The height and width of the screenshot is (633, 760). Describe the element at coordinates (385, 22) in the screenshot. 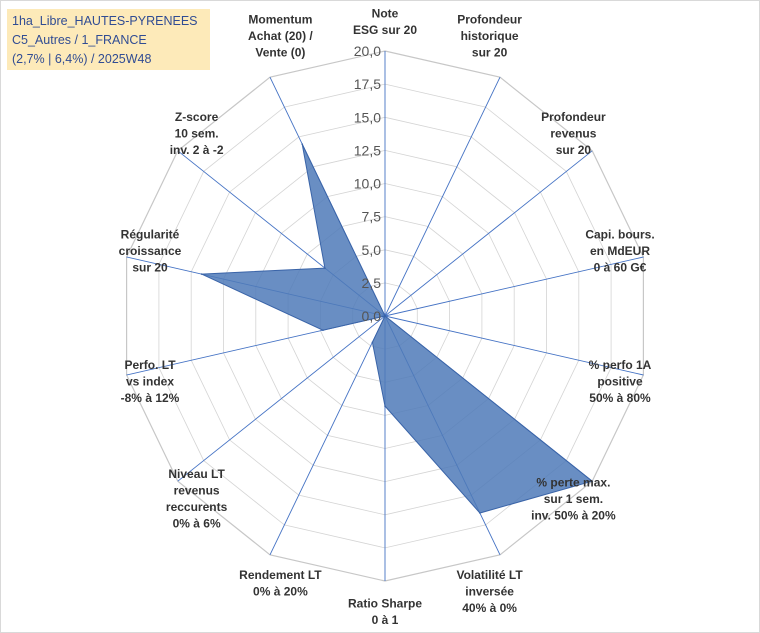

I see `axis-label: Note ESG sur 20` at that location.